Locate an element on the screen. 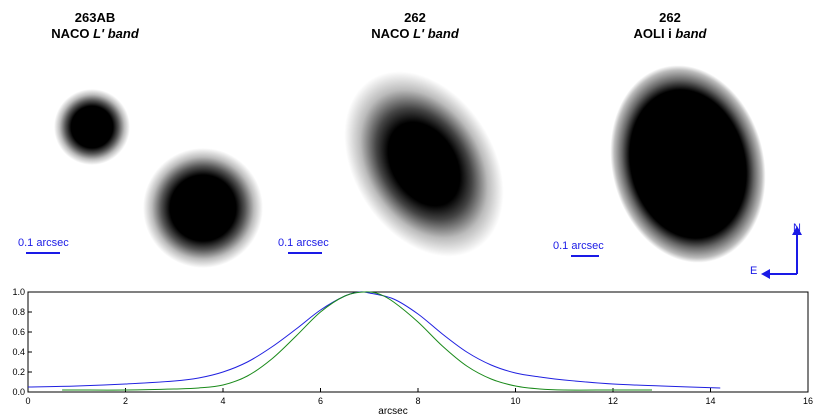 Image resolution: width=830 pixels, height=420 pixels. x-axis-label: arcsec is located at coordinates (392, 411).